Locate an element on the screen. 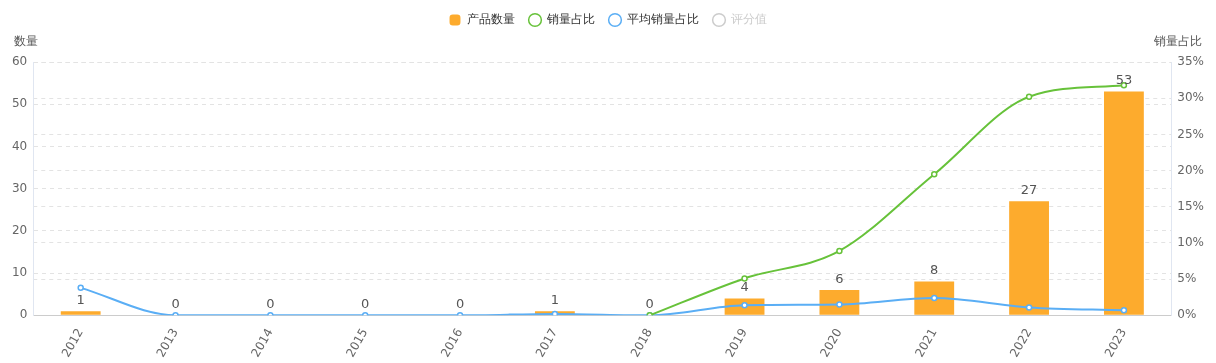 The width and height of the screenshot is (1216, 363). y2-tick-label: 35% is located at coordinates (1190, 61).